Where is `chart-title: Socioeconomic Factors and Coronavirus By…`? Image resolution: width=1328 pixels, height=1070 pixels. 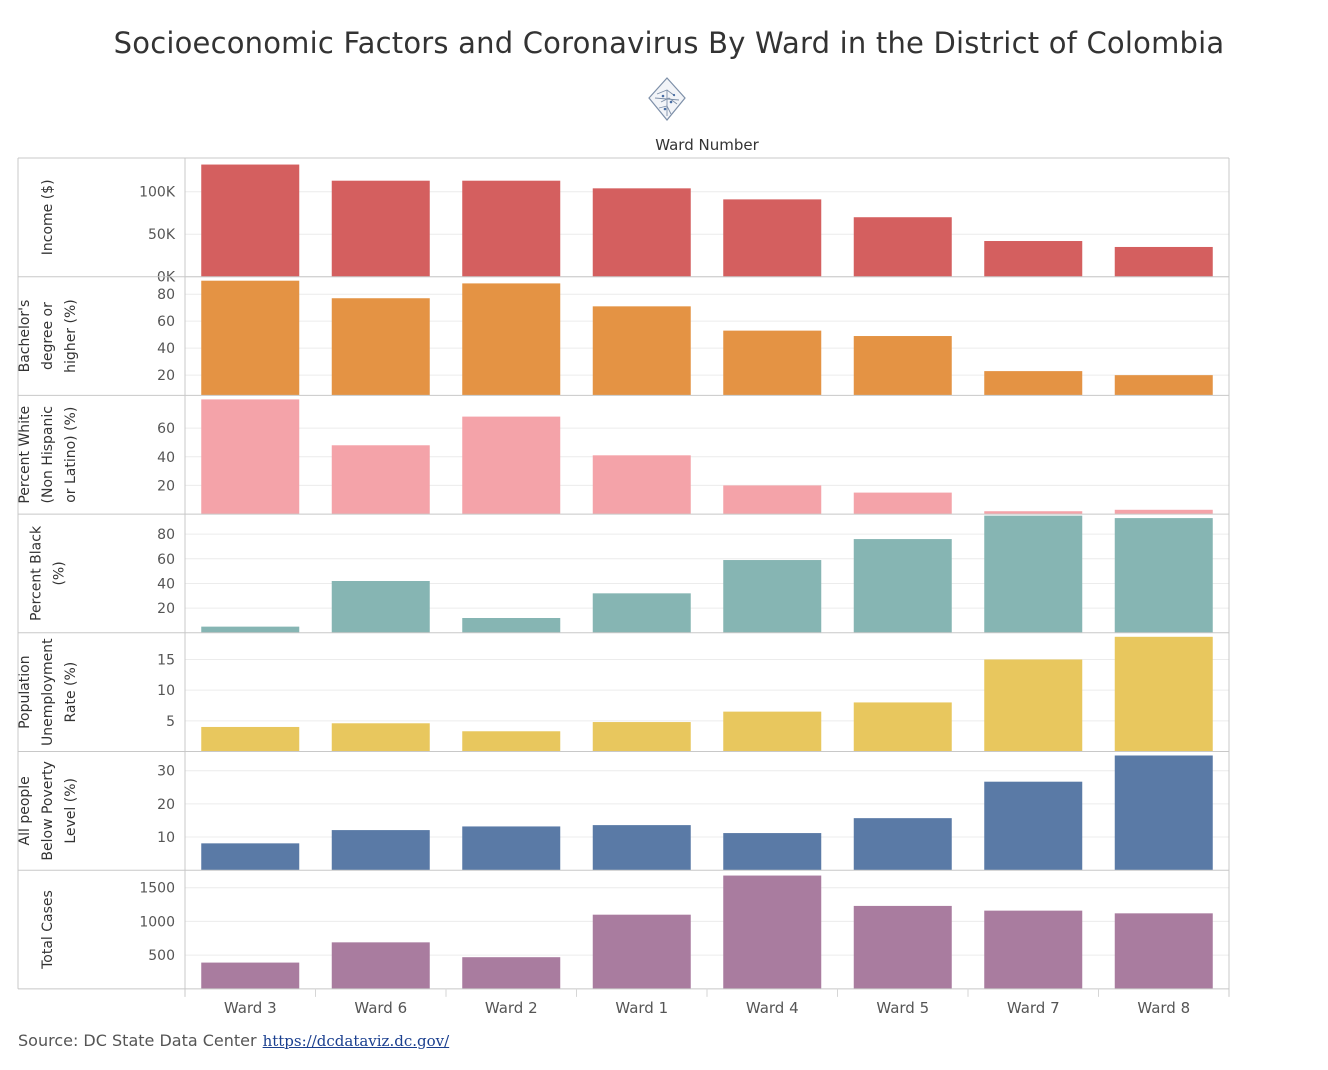 chart-title: Socioeconomic Factors and Coronavirus By… is located at coordinates (669, 43).